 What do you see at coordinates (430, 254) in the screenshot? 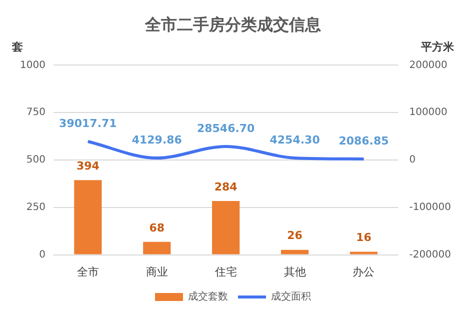
I see `y2-tick-label: -200000` at bounding box center [430, 254].